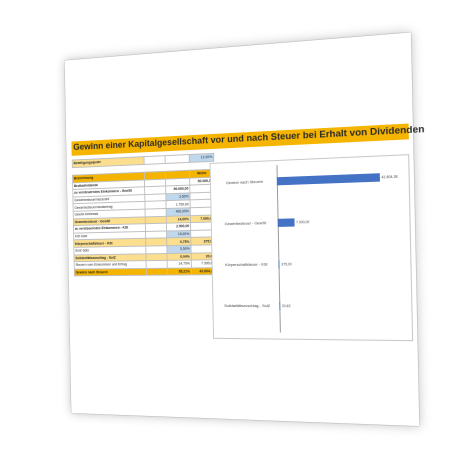 The image size is (450, 450). I want to click on table-row: Gewinn nach Steuern 85,21% 42.604,38, so click(145, 271).